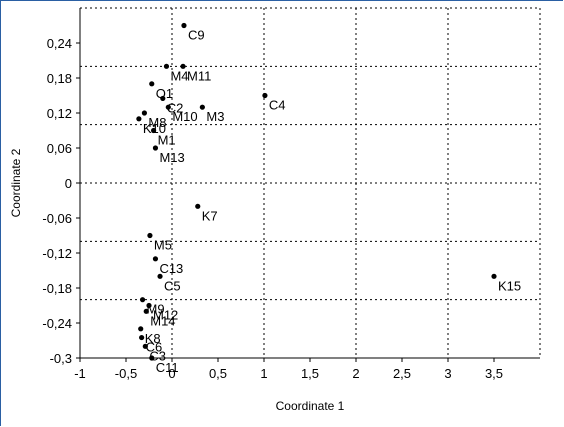  I want to click on y-tick-label: -0,3, so click(61, 358).